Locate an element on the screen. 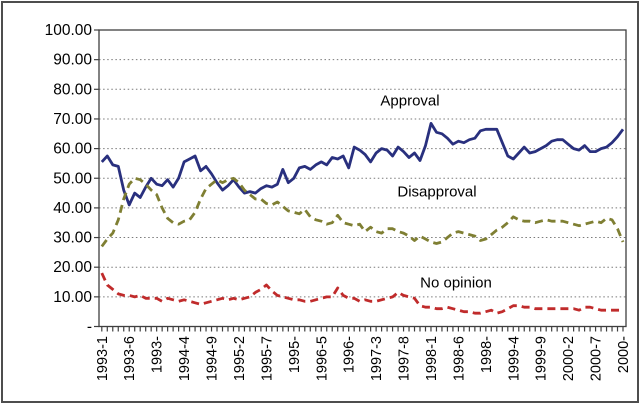 This screenshot has width=640, height=404. series-label-no-opinion: No opinion is located at coordinates (456, 283).